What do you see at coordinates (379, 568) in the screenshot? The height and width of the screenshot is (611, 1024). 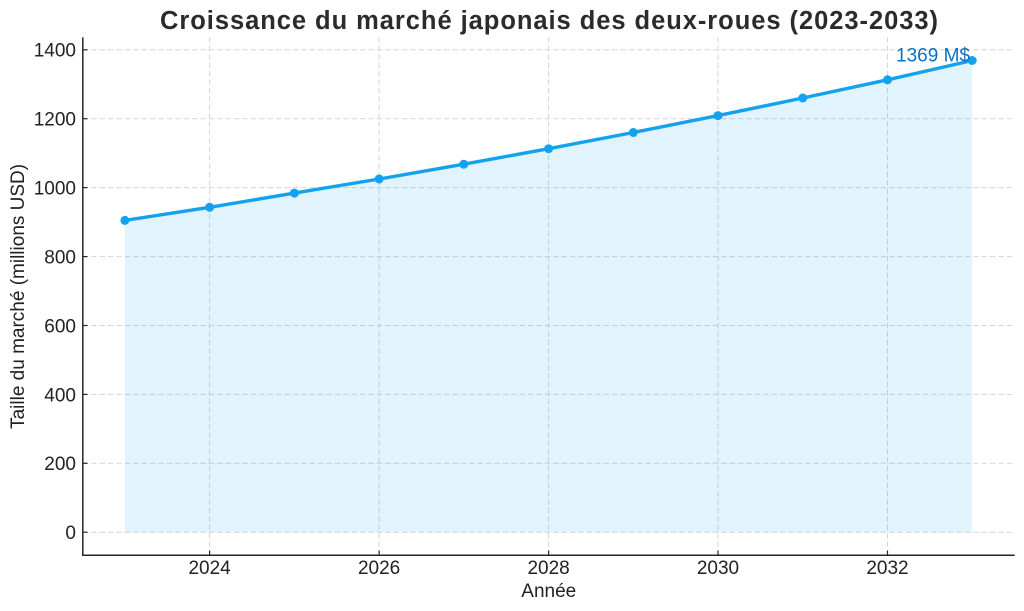 I see `svg-text: 2026` at bounding box center [379, 568].